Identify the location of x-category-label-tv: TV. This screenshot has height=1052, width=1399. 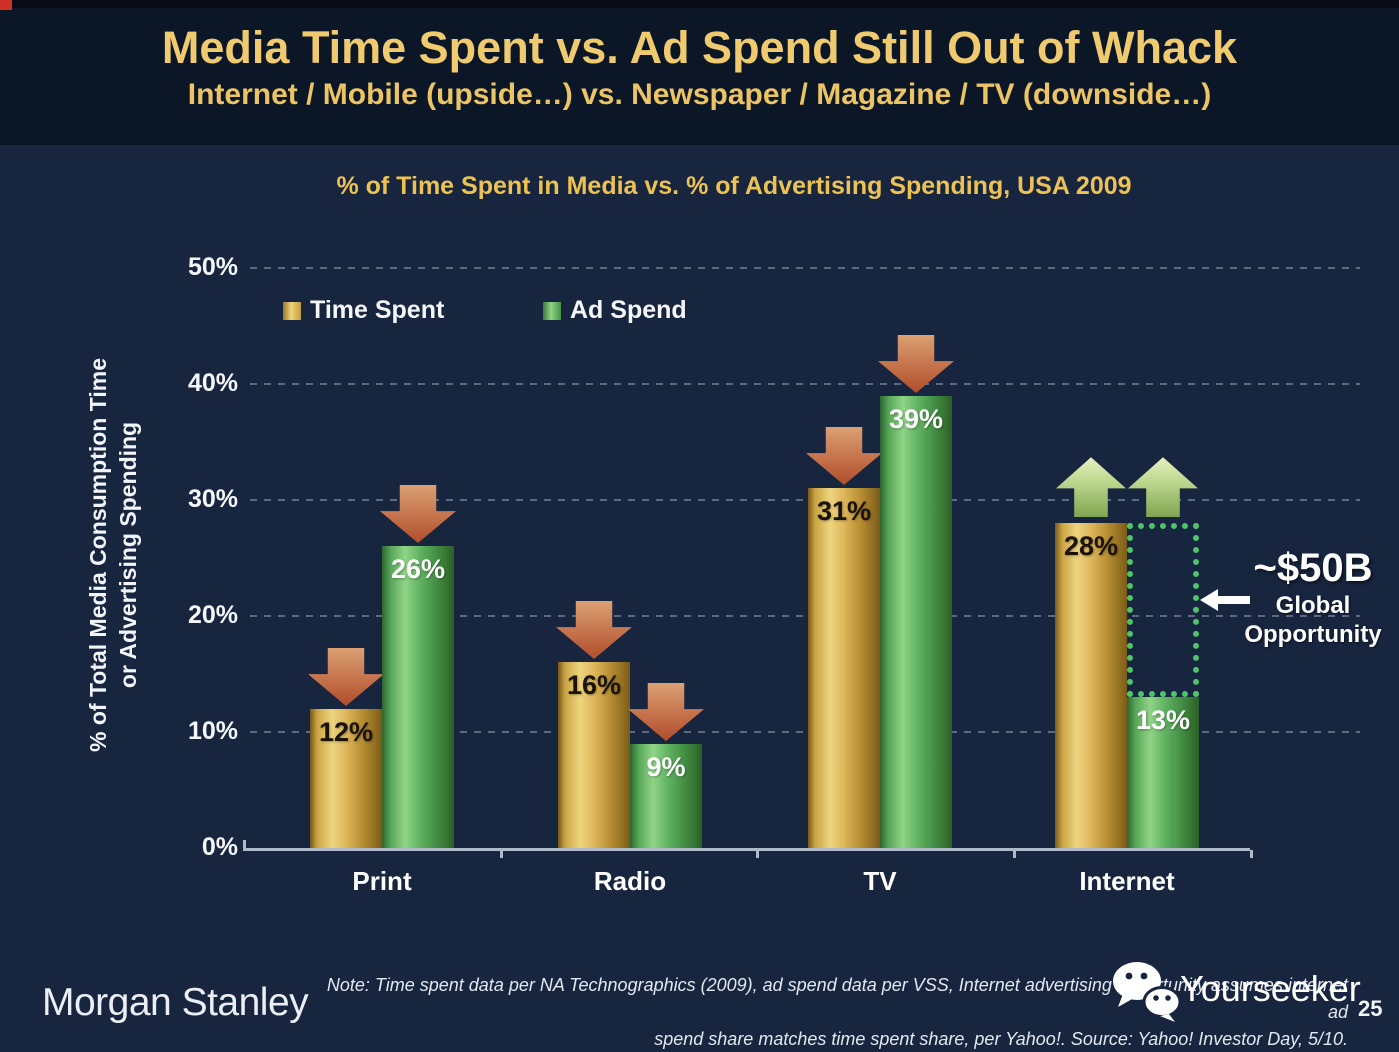
(880, 881).